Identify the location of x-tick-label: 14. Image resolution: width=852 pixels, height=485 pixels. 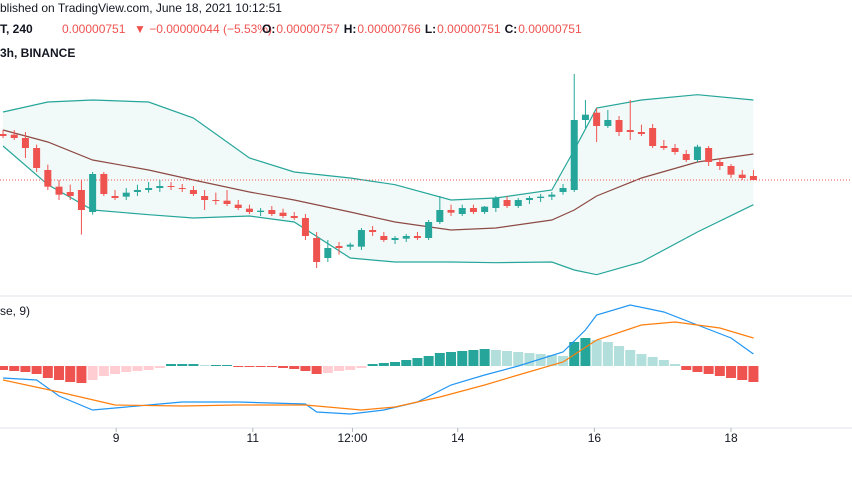
(458, 438).